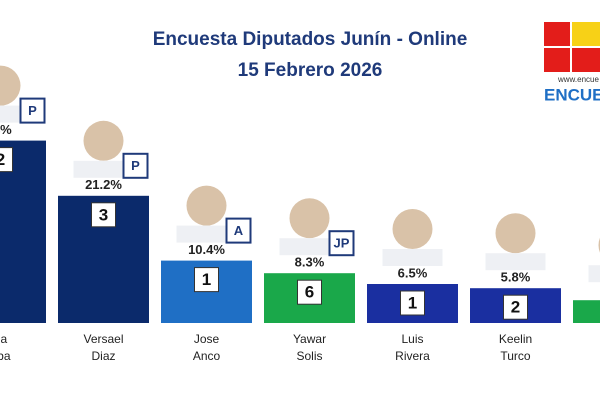 This screenshot has width=600, height=400. Describe the element at coordinates (103, 356) in the screenshot. I see `x-tick-label: Diaz` at that location.